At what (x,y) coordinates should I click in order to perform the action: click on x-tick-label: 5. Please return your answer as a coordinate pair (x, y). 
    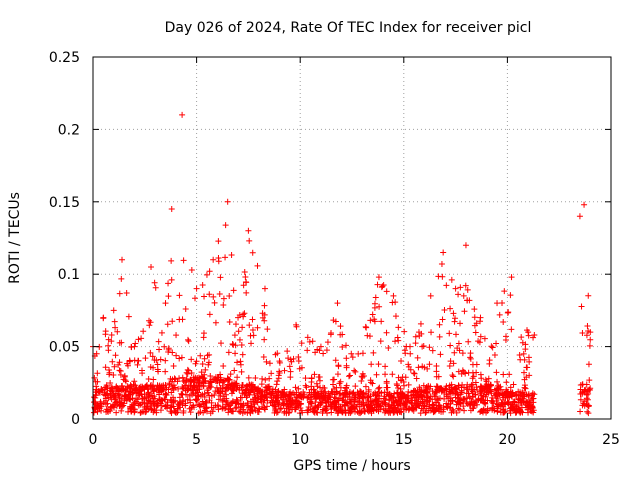
    Looking at the image, I should click on (196, 440).